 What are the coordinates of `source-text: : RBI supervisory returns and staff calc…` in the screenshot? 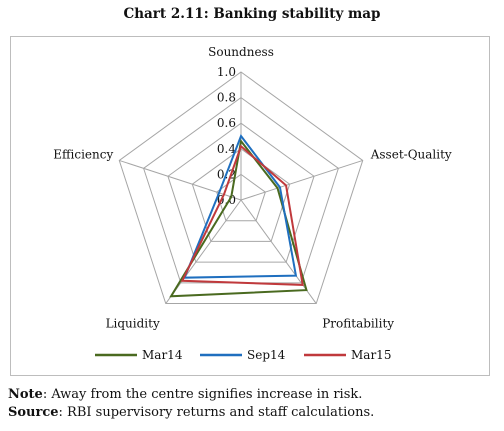 It's located at (216, 412).